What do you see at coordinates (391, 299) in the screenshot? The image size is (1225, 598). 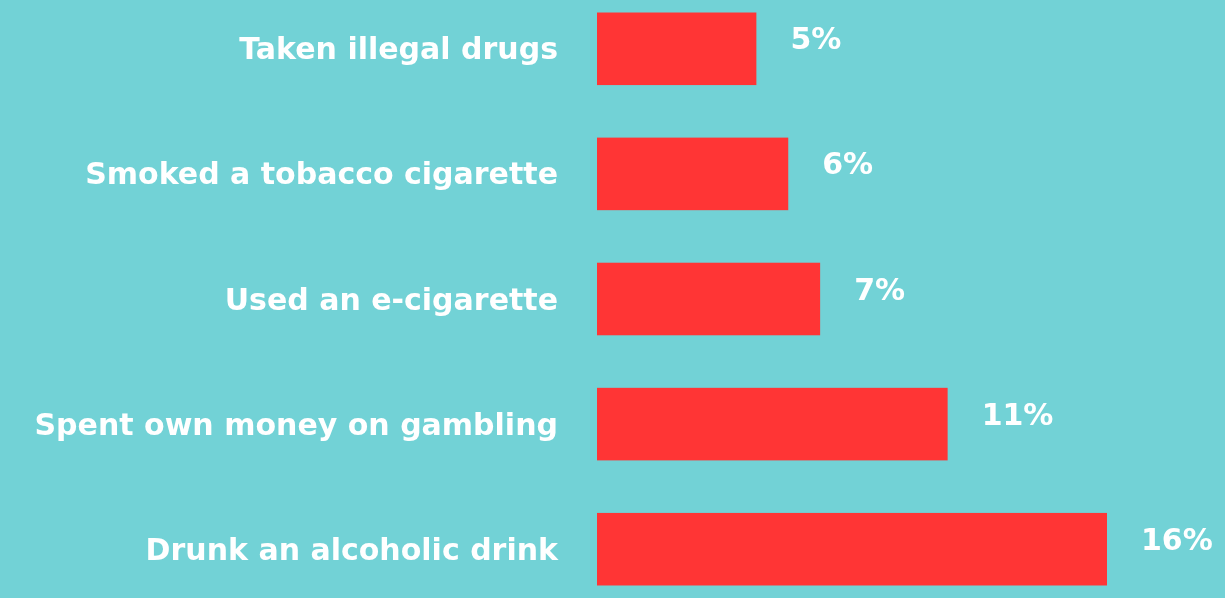 I see `y-tick-label: Used an e-cigarette` at bounding box center [391, 299].